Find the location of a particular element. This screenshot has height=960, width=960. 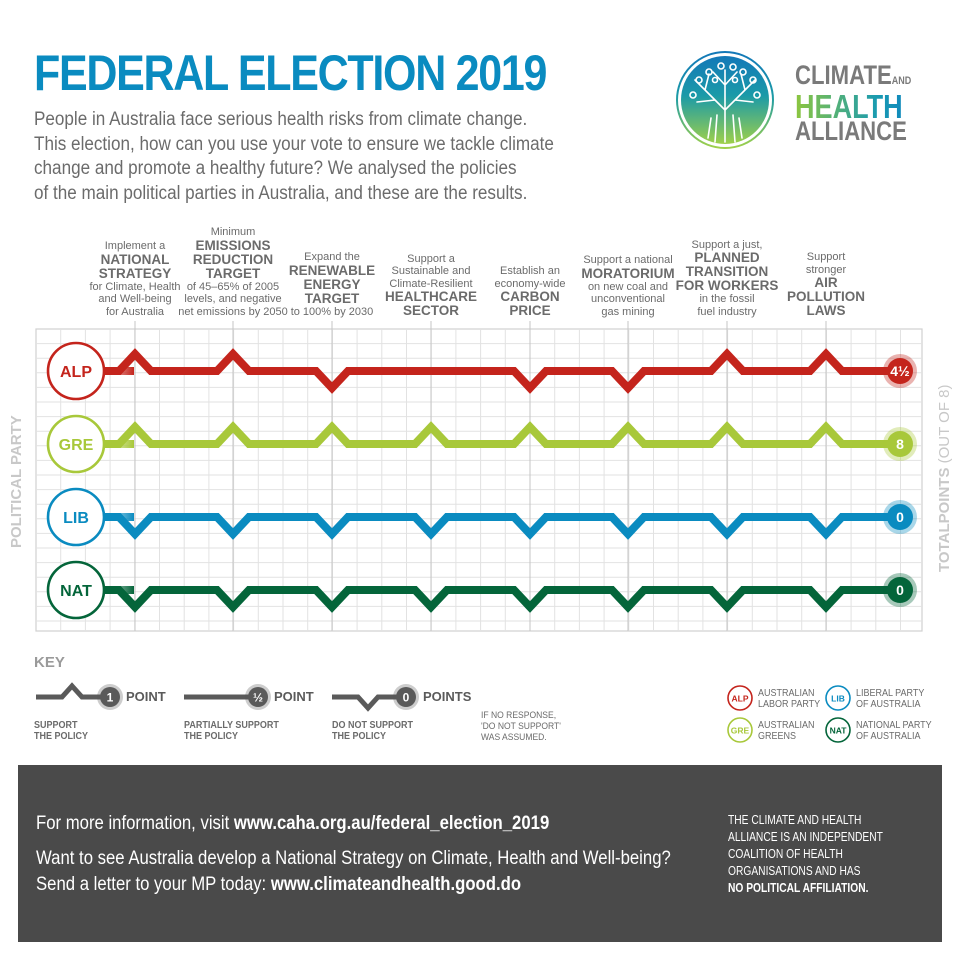

policy-header: Support stronger AIR POLLUTION LAWS is located at coordinates (826, 272).